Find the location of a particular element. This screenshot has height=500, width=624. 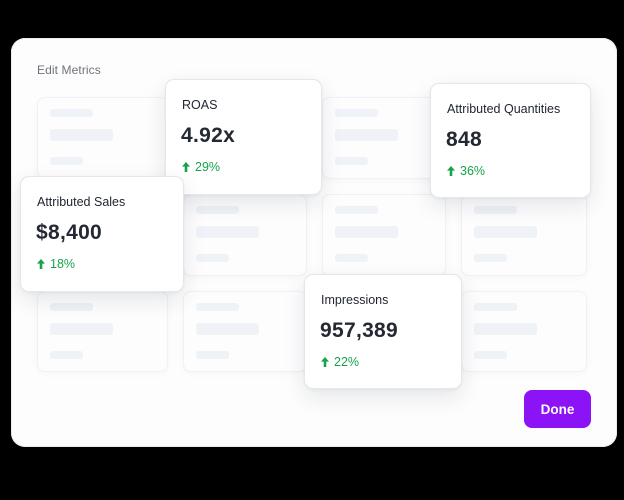

done-button: Done is located at coordinates (557, 409).